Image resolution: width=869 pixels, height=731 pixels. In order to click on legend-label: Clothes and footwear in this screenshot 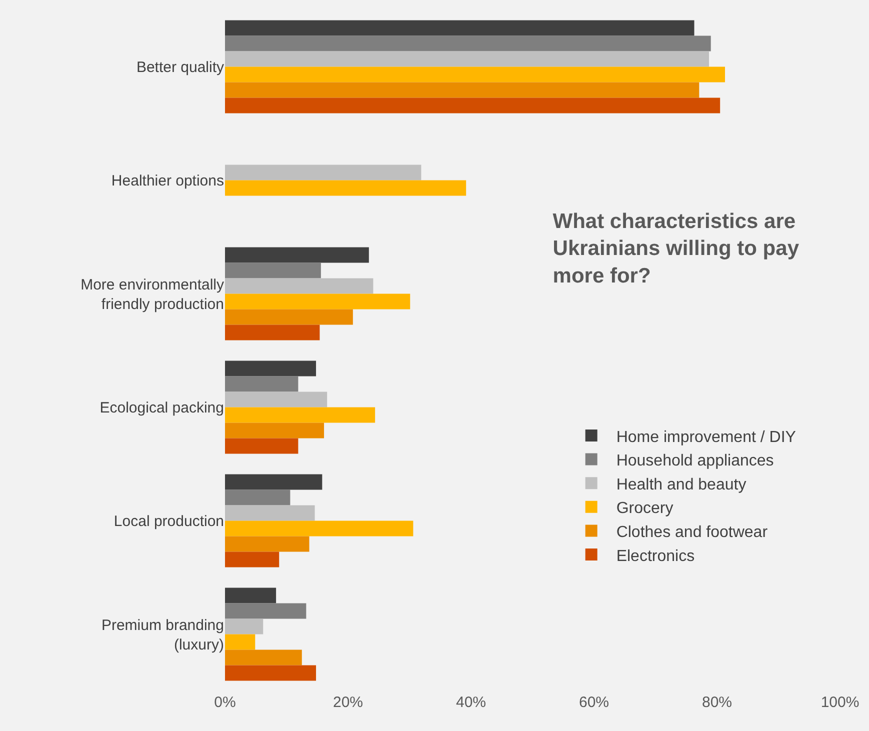, I will do `click(692, 532)`.